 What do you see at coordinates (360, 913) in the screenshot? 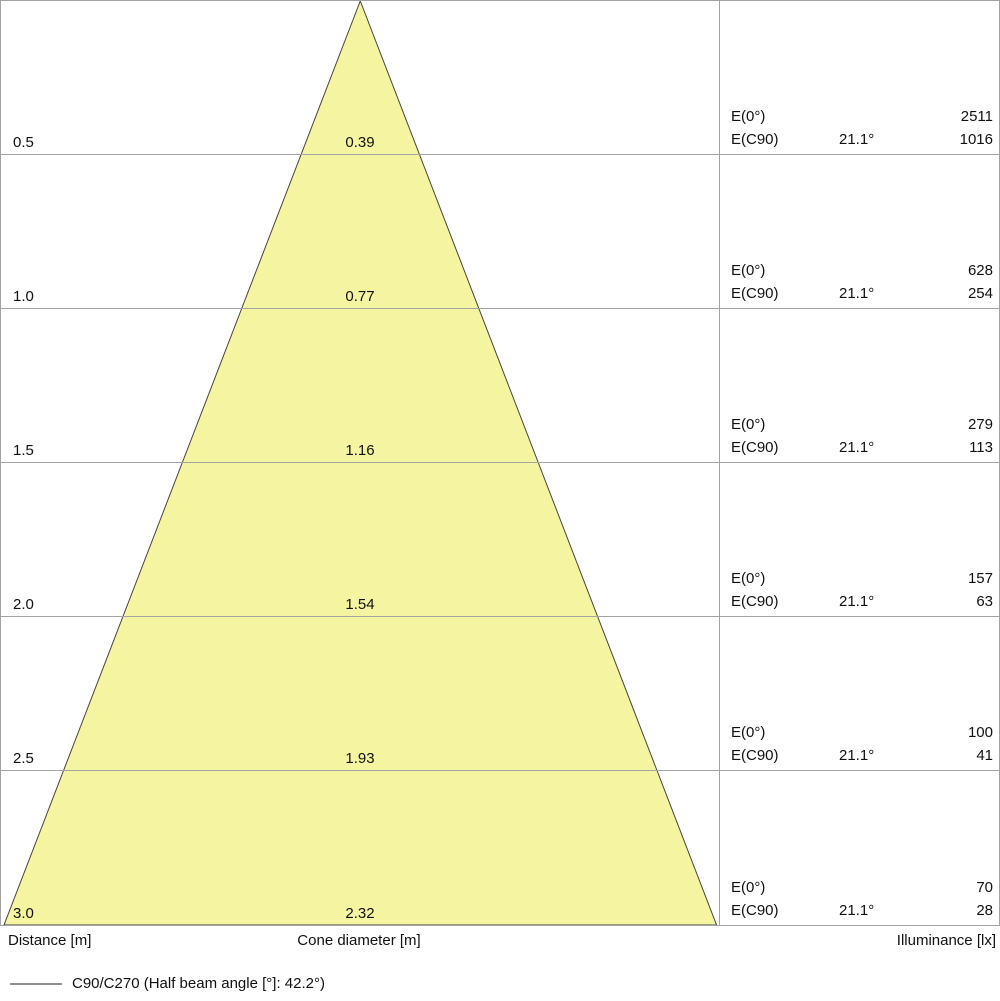
I see `cone-diameter-value: 2.32` at bounding box center [360, 913].